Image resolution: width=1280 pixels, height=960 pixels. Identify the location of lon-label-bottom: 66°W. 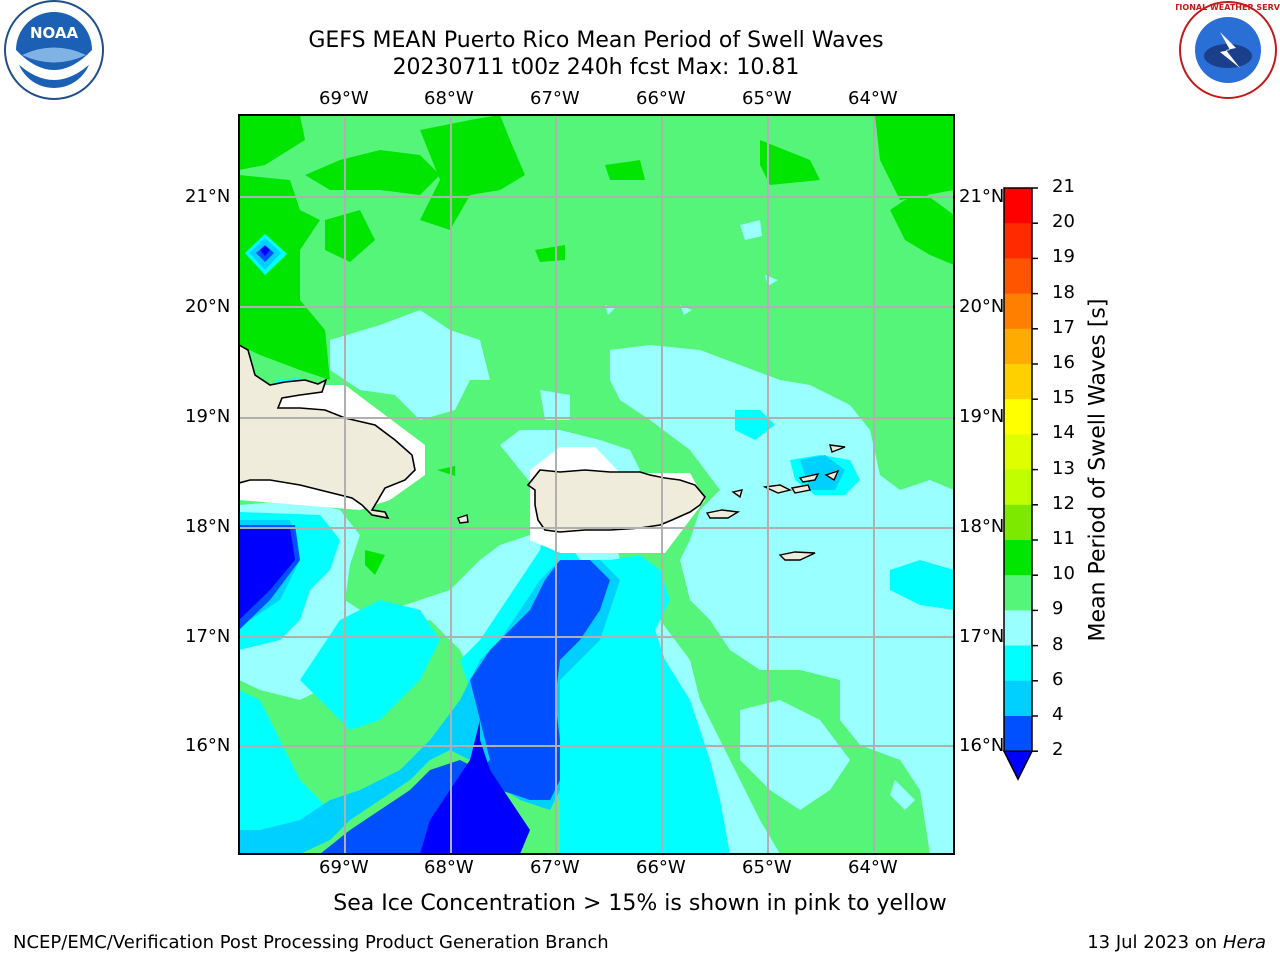
(661, 867).